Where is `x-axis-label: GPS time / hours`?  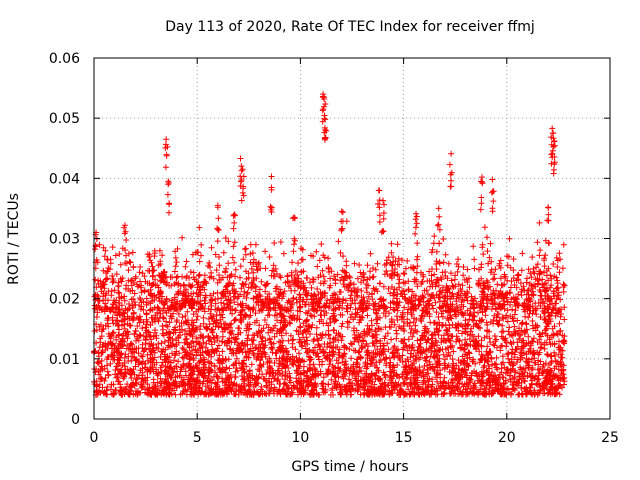
x-axis-label: GPS time / hours is located at coordinates (349, 467).